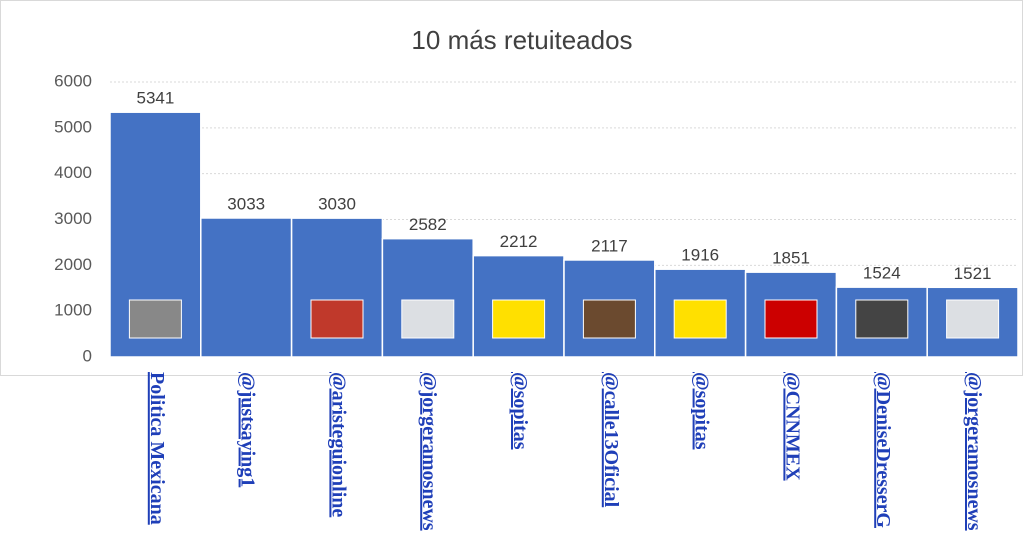 The width and height of the screenshot is (1024, 557). Describe the element at coordinates (337, 204) in the screenshot. I see `value-label: 3030` at that location.